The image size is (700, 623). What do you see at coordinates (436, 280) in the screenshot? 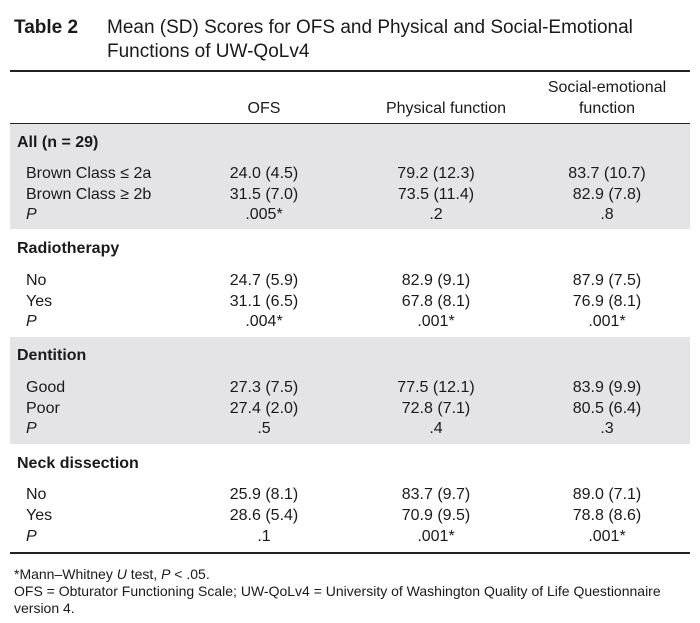
I see `physical-value: 82.9 (9.1)` at bounding box center [436, 280].